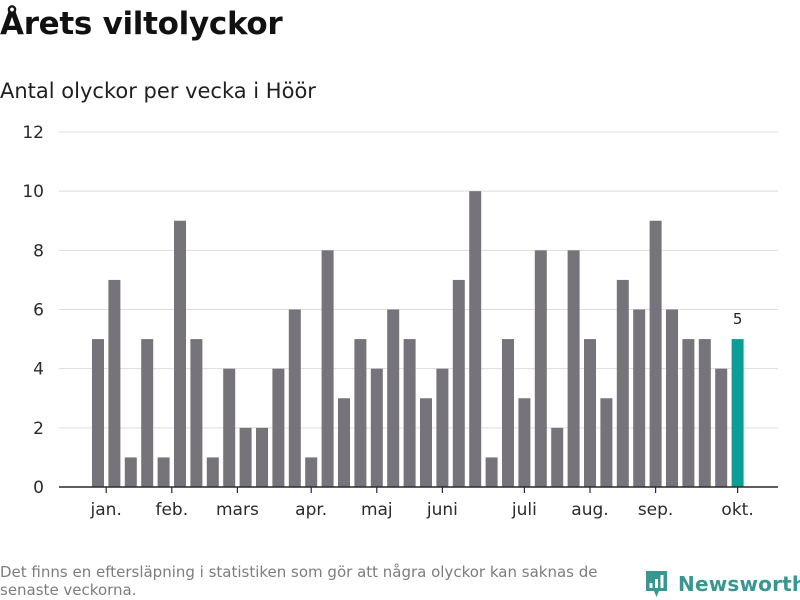 This screenshot has height=600, width=800. What do you see at coordinates (158, 91) in the screenshot?
I see `chart-subtitle: Antal olyckor per vecka i Höör` at bounding box center [158, 91].